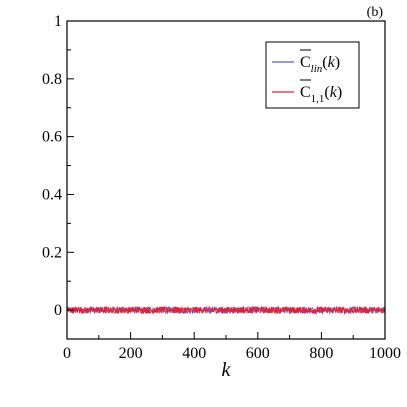 The width and height of the screenshot is (407, 407). I want to click on legend-box, so click(312, 75).